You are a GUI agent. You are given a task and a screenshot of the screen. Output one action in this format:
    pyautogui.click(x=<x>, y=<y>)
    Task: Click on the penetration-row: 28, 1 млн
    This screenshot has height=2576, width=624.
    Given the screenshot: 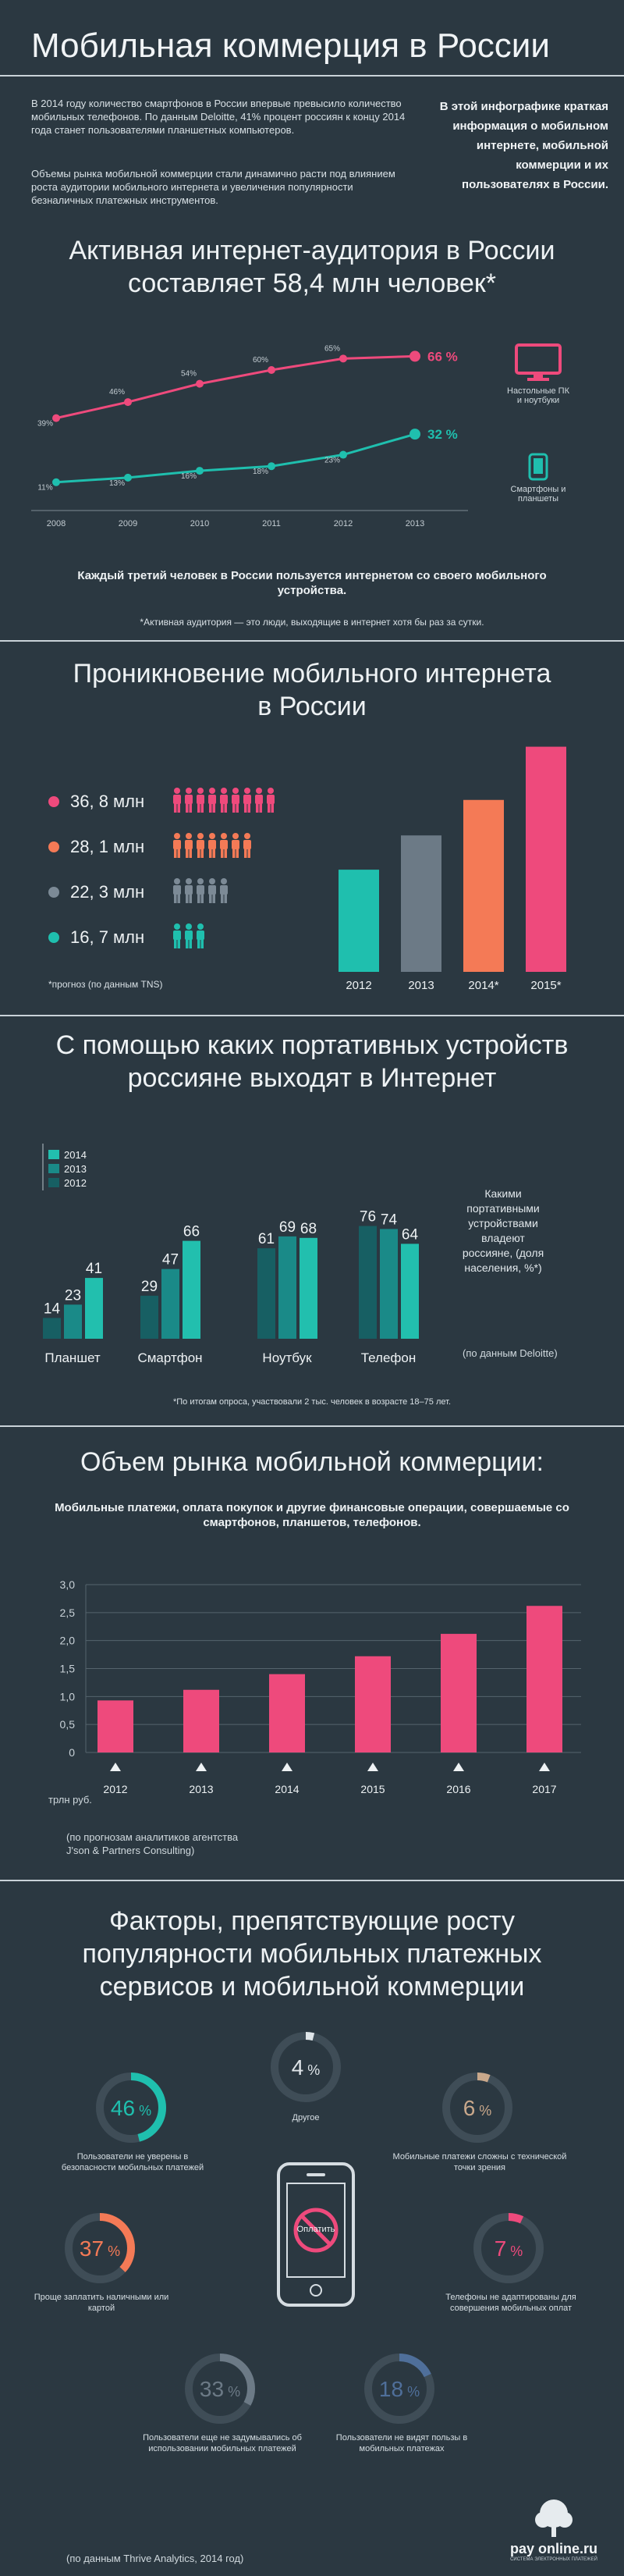 What is the action you would take?
    pyautogui.click(x=181, y=848)
    